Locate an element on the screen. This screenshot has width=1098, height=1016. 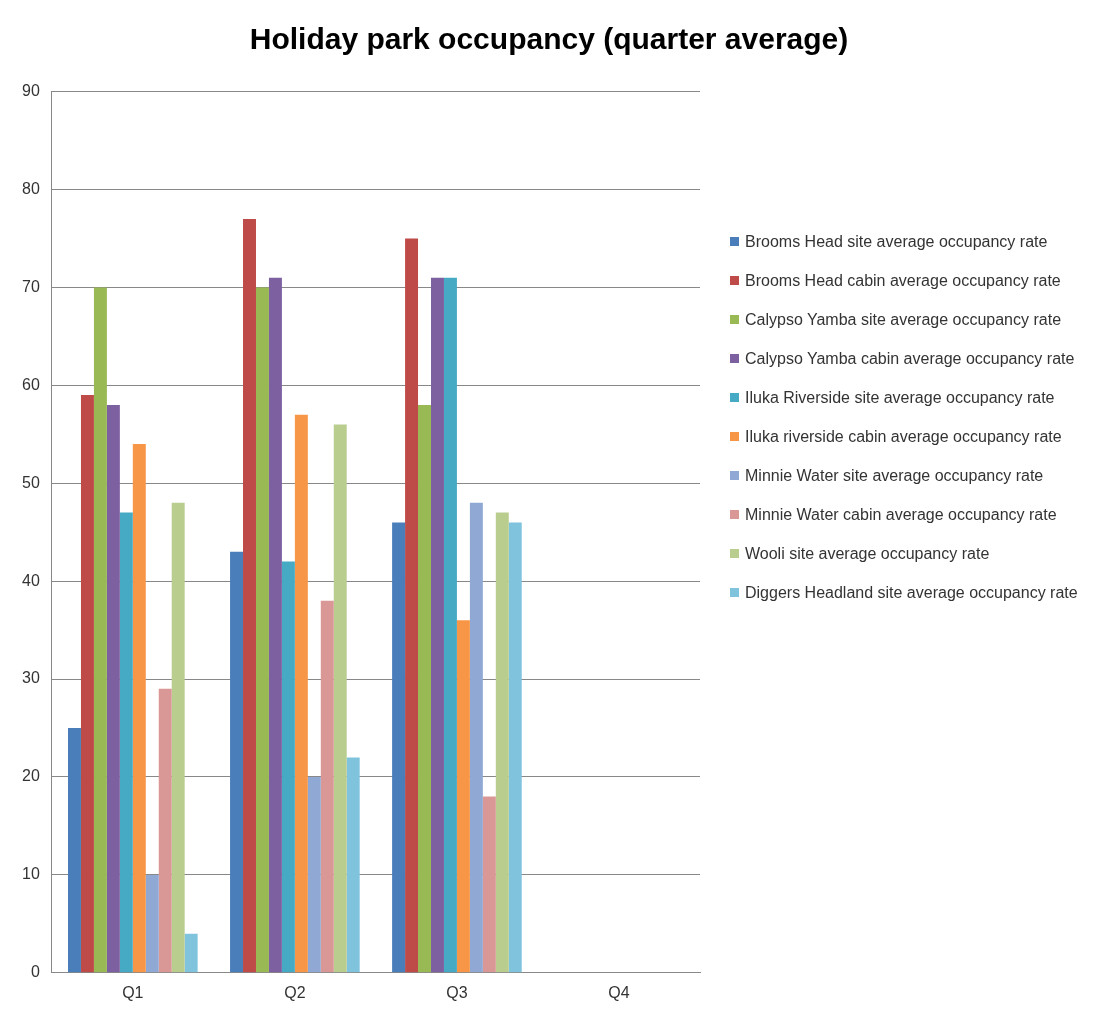
legend-label: Iluka riverside cabin average occupancy rate is located at coordinates (903, 437).